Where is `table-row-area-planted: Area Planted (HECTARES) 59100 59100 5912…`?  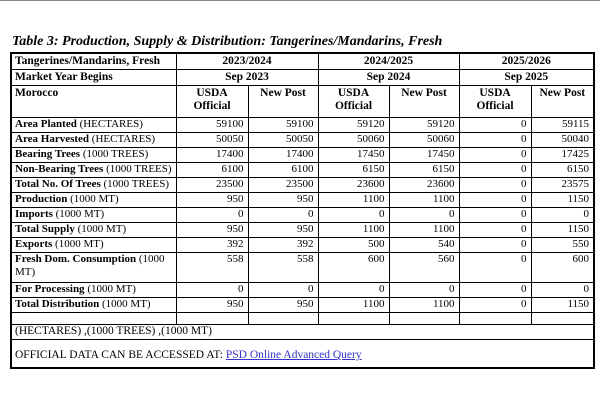
table-row-area-planted: Area Planted (HECTARES) 59100 59100 5912… is located at coordinates (302, 124).